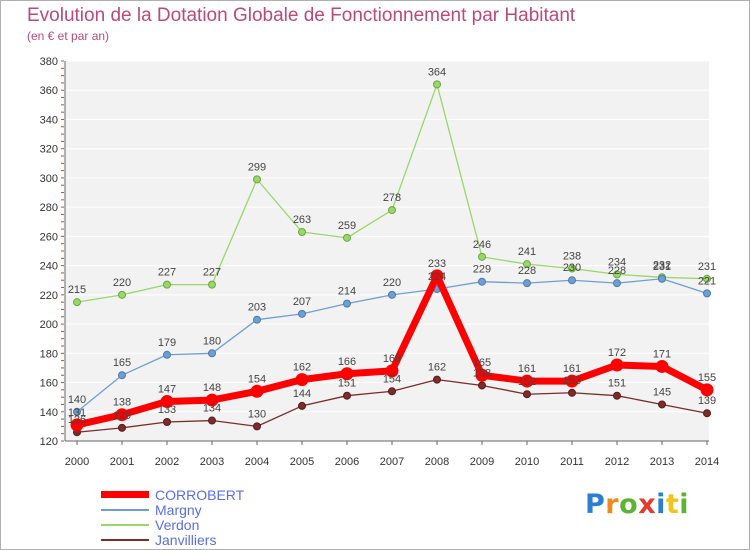 The image size is (750, 550). I want to click on data-label-corrobert-2002: 147, so click(167, 390).